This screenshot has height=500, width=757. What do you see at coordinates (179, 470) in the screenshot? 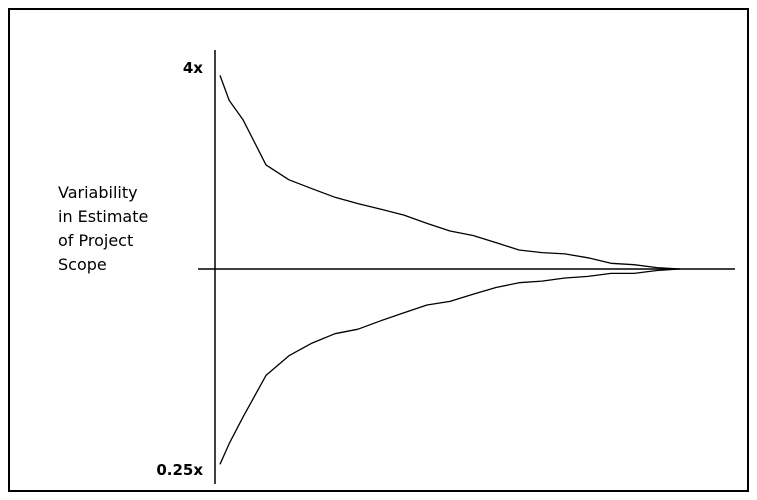
I see `y-tick-label: 0.25x` at bounding box center [179, 470].